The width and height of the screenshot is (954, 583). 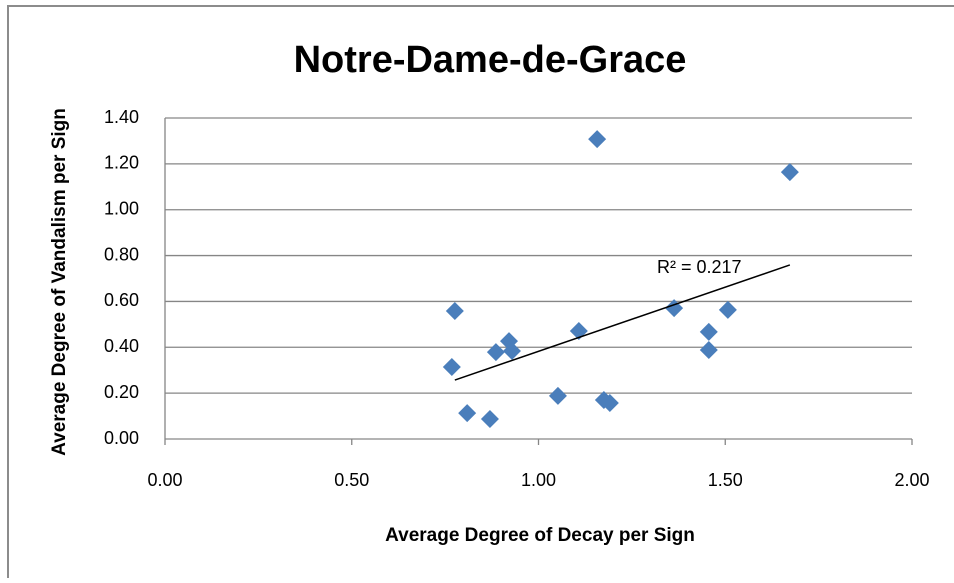 What do you see at coordinates (121, 438) in the screenshot?
I see `y-tick-label: 0.00` at bounding box center [121, 438].